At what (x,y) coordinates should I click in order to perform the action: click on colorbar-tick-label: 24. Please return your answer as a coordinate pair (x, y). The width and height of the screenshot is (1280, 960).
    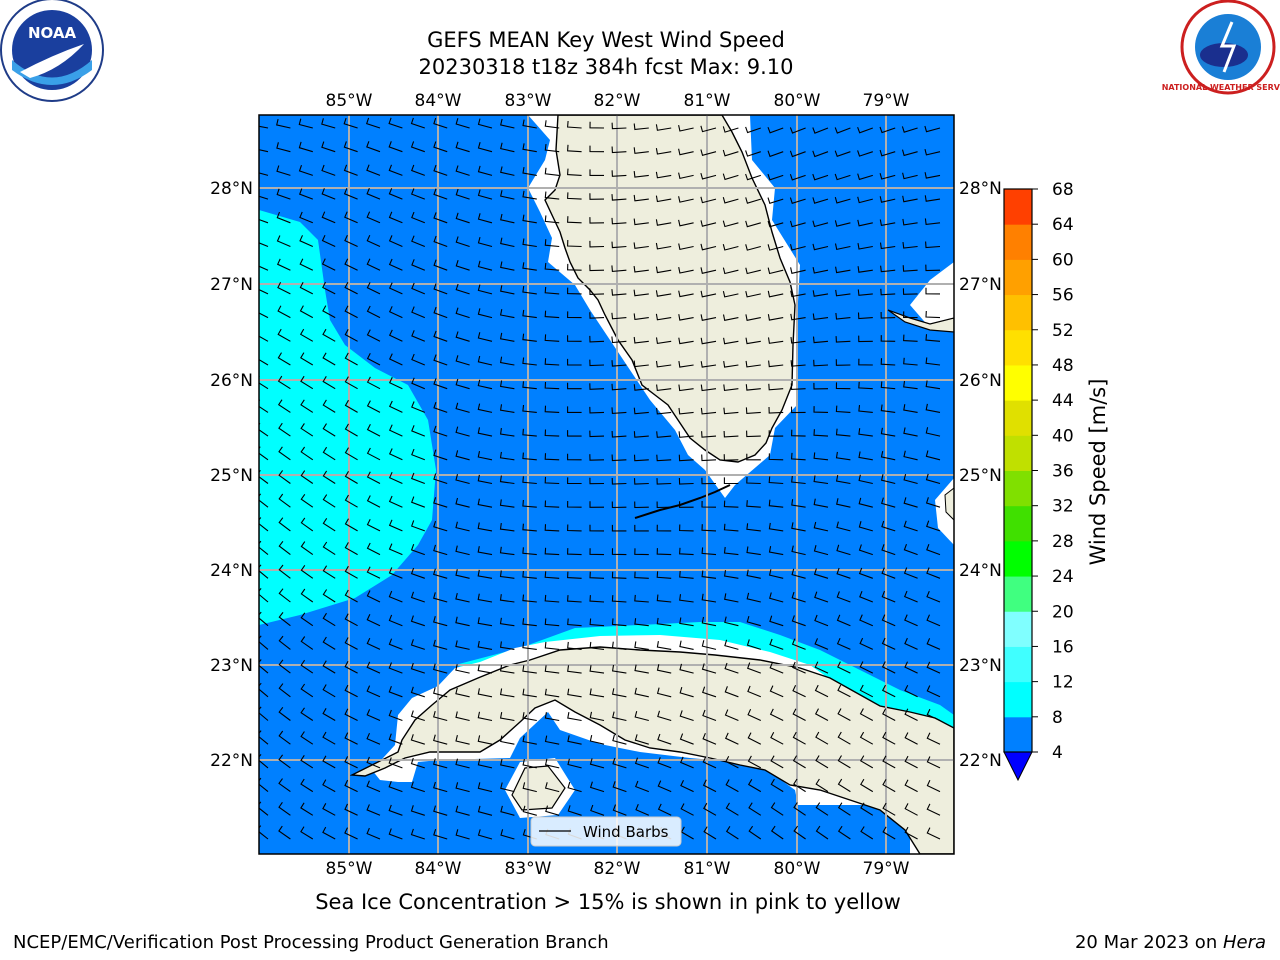
    Looking at the image, I should click on (1063, 577).